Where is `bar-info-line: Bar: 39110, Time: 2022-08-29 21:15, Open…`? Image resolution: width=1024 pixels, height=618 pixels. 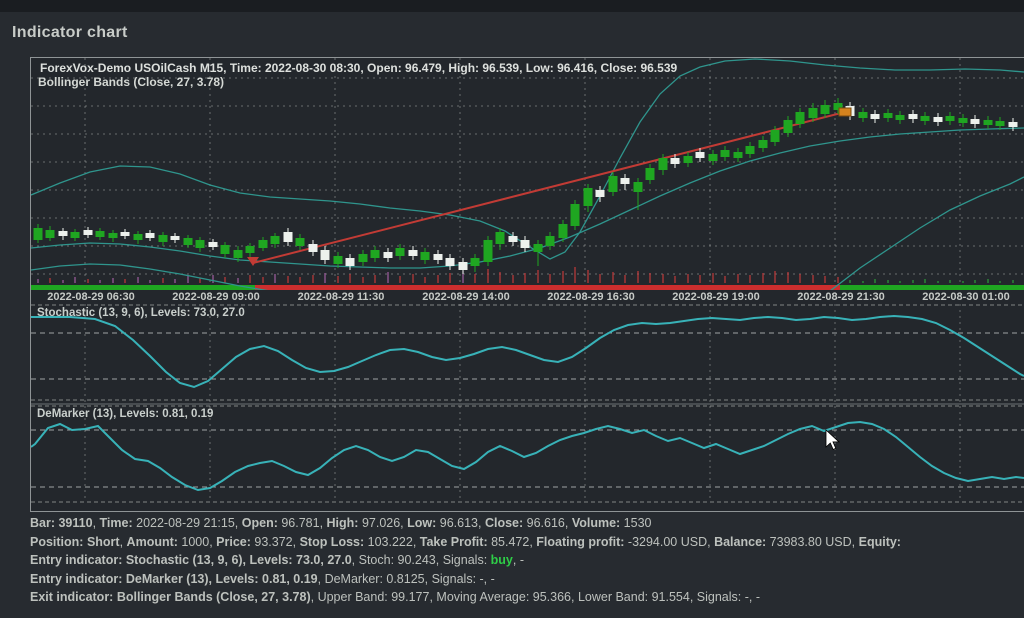 bar-info-line: Bar: 39110, Time: 2022-08-29 21:15, Open… is located at coordinates (341, 523).